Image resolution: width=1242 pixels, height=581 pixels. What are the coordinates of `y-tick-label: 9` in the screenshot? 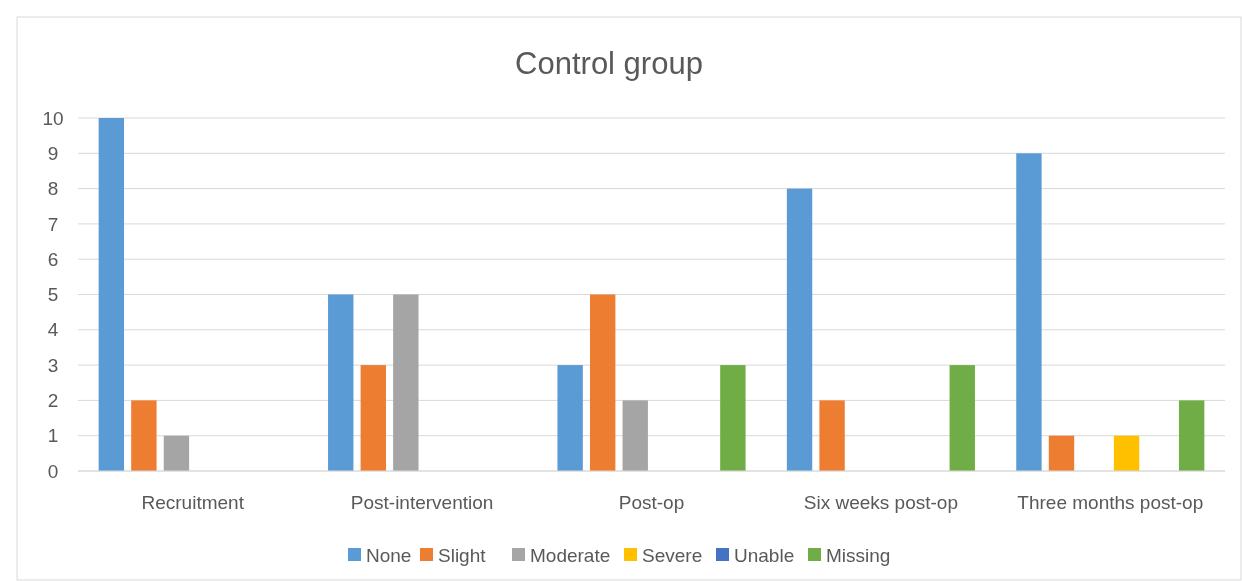 It's located at (53, 153).